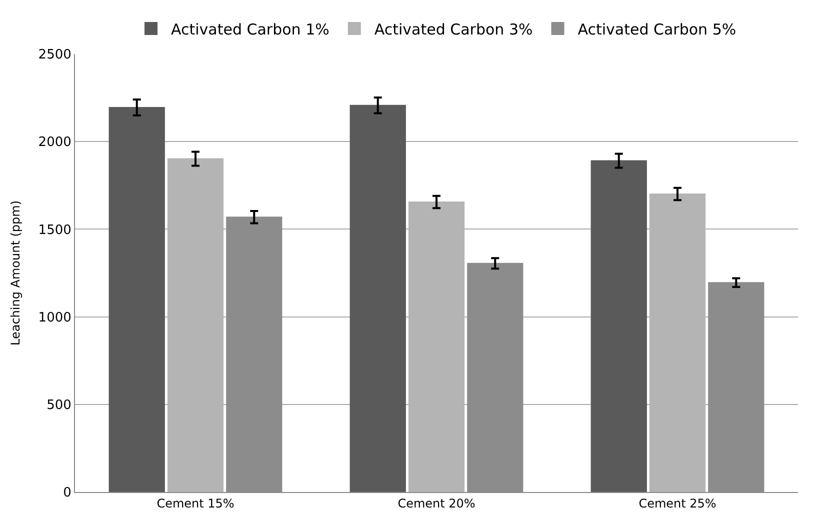 The image size is (813, 527). What do you see at coordinates (437, 503) in the screenshot?
I see `x-tick-label: Cement 20%` at bounding box center [437, 503].